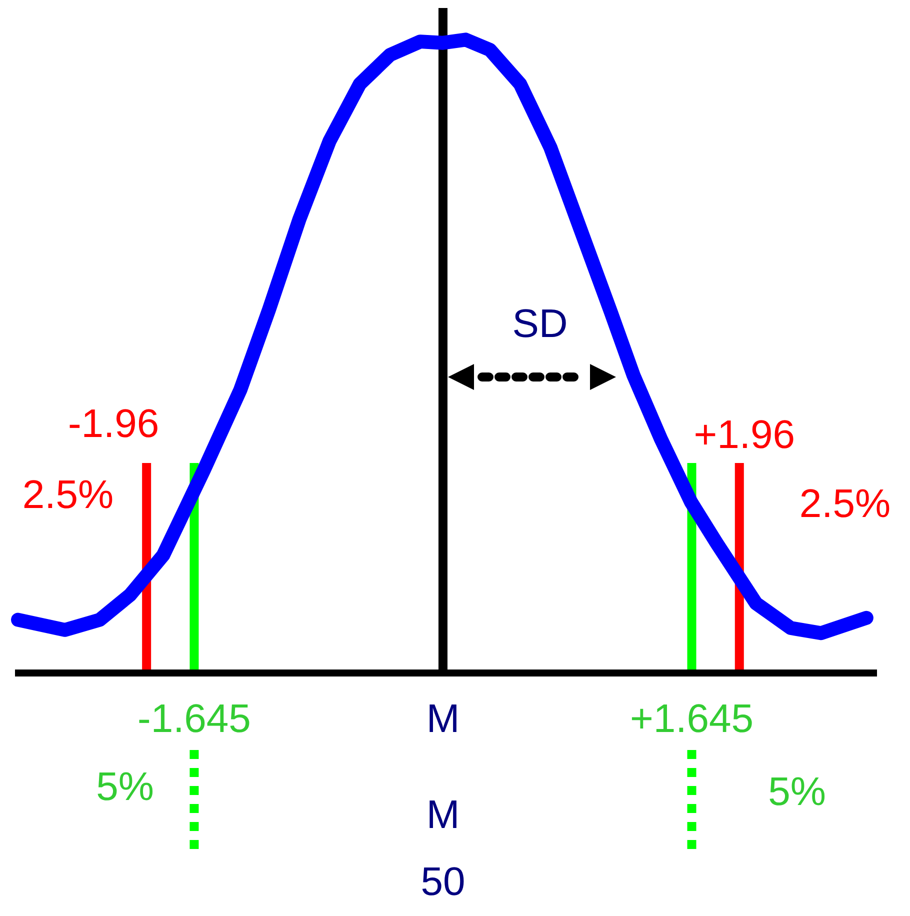 This screenshot has height=916, width=910. Describe the element at coordinates (744, 435) in the screenshot. I see `ref-line-label: +1.96` at that location.